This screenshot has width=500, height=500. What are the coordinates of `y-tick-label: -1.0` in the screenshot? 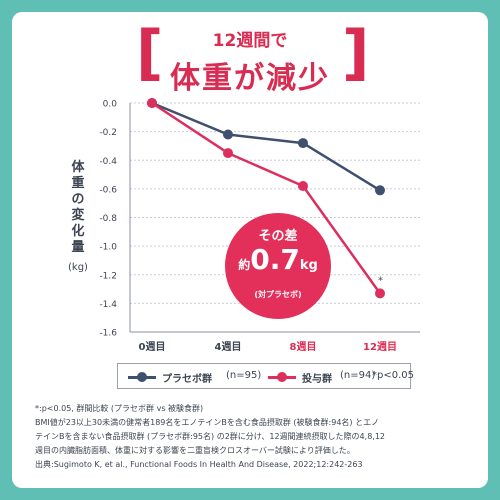 It's located at (108, 248).